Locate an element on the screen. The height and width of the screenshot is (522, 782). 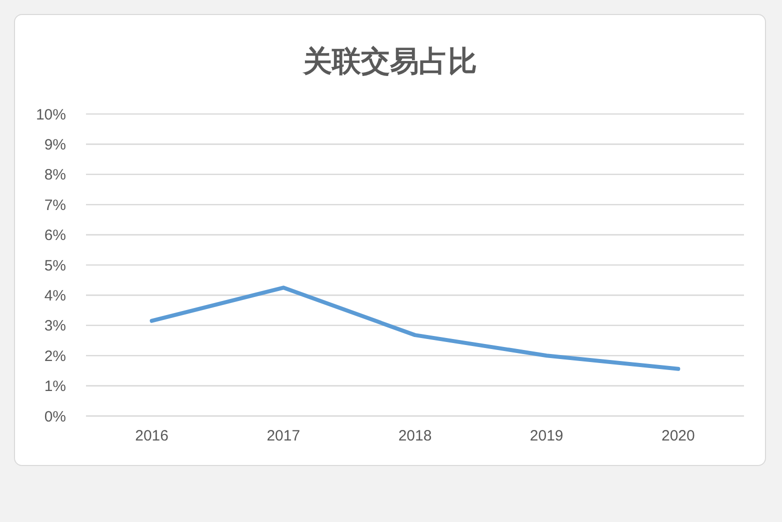
y-tick-label: 8% is located at coordinates (55, 175).